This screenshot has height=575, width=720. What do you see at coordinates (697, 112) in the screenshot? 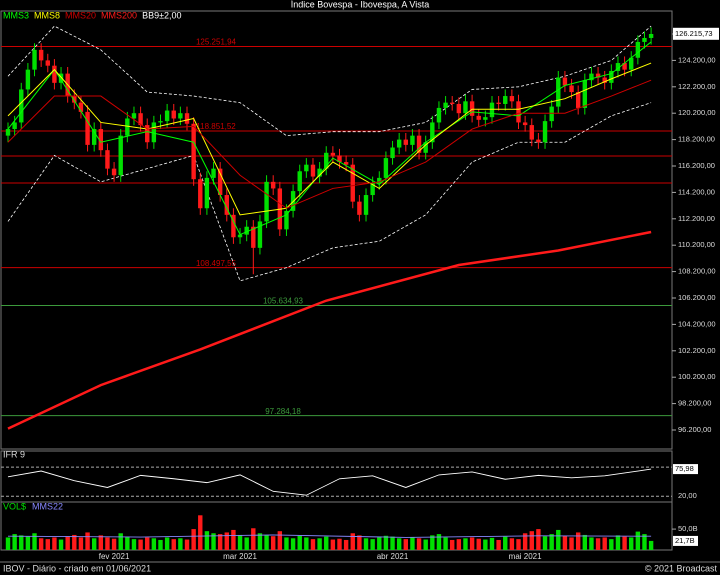
I see `y-tick-label: 120.200,00` at bounding box center [697, 112].